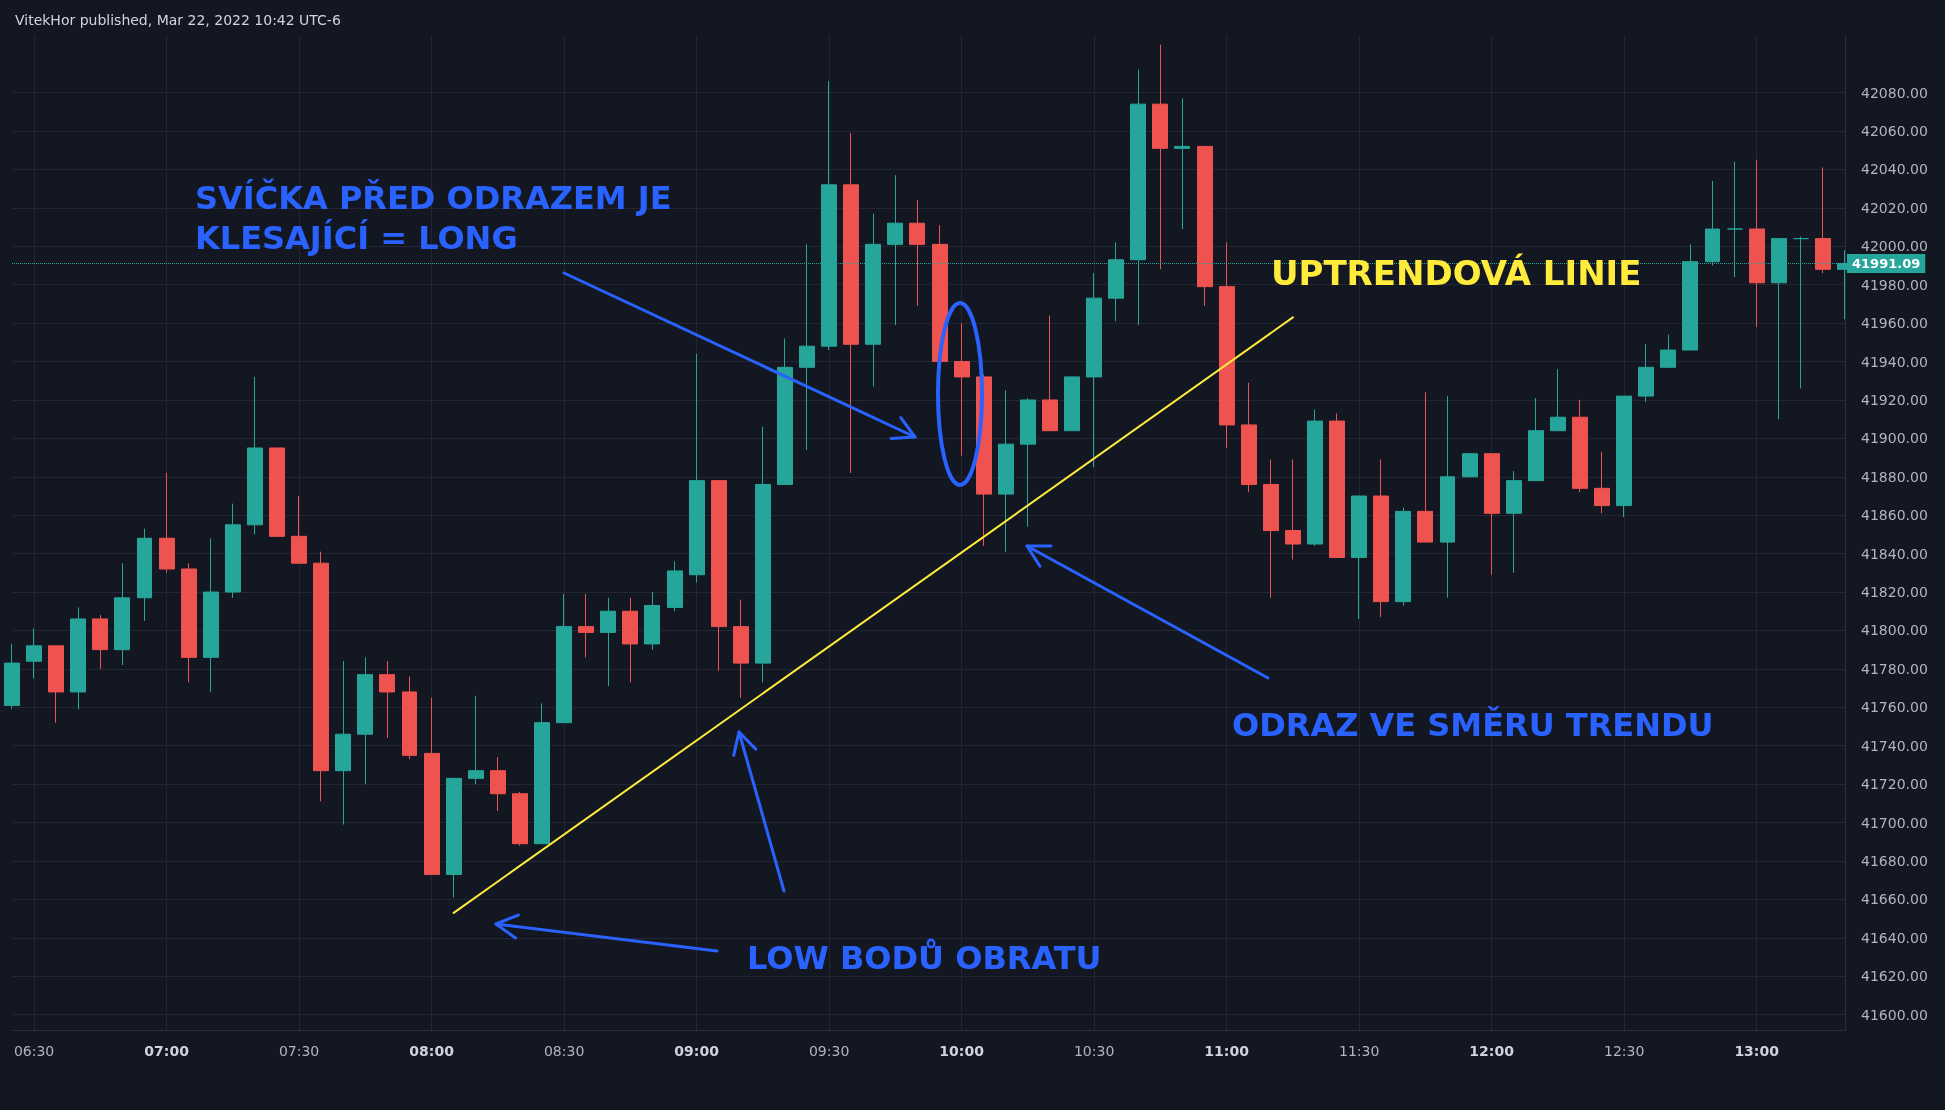  I want to click on y-tick-label: 42020.00, so click(1894, 207).